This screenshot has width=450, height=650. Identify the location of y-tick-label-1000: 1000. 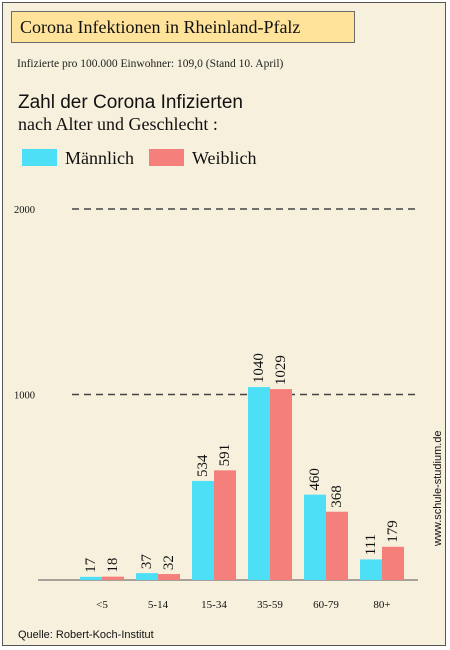
(24, 396).